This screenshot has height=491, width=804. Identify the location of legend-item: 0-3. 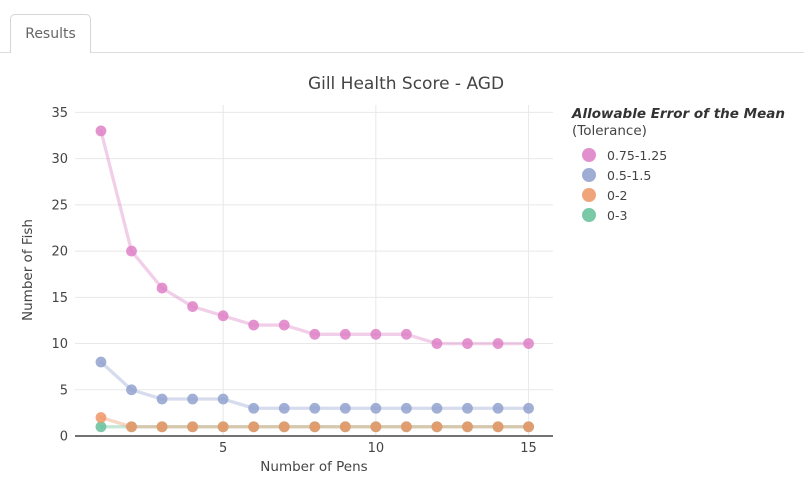
(685, 215).